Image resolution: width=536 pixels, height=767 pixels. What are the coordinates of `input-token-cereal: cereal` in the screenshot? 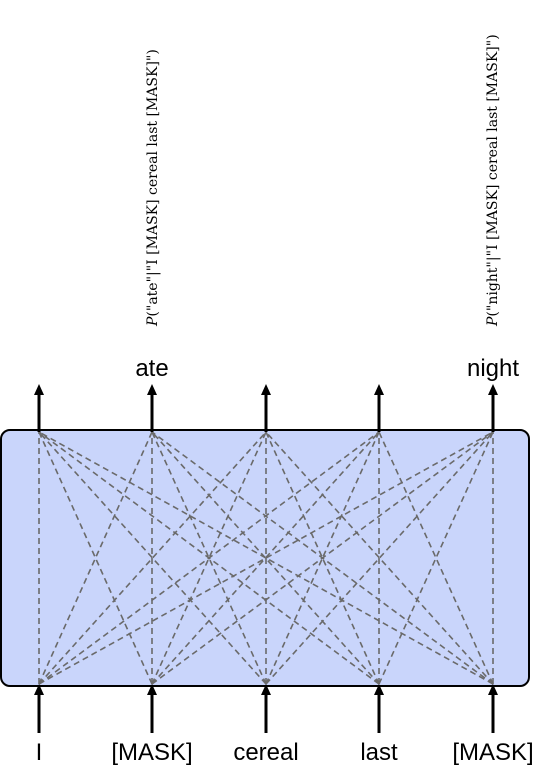 It's located at (265, 752).